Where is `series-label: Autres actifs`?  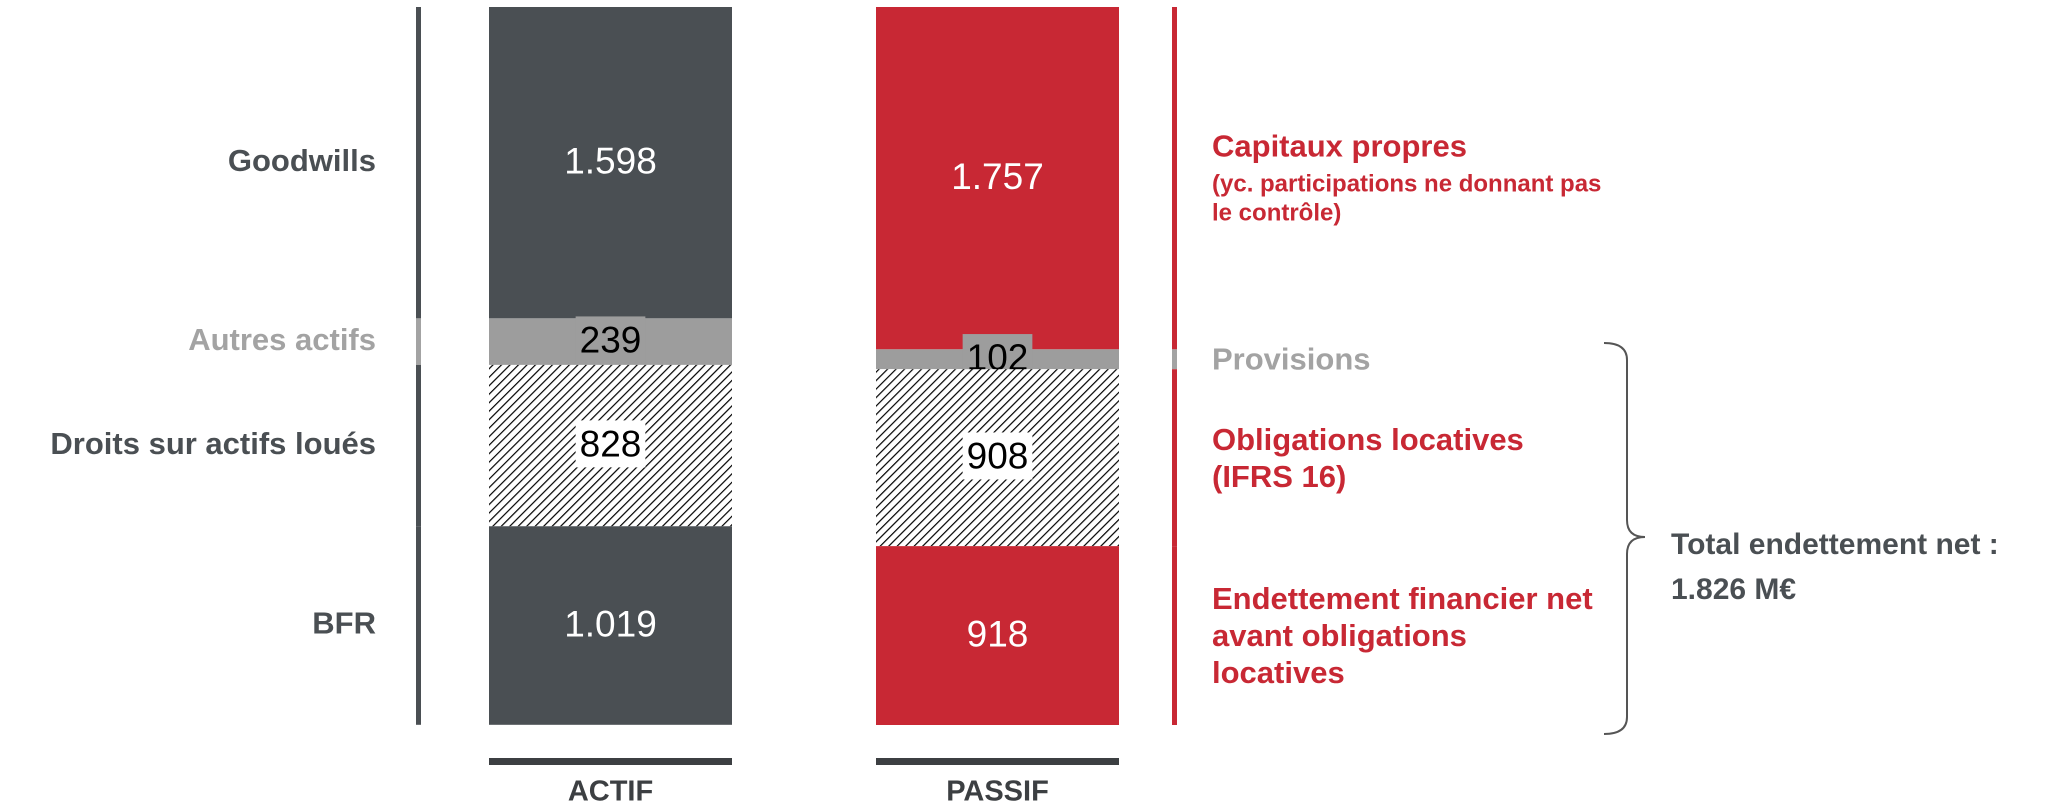 series-label: Autres actifs is located at coordinates (282, 339).